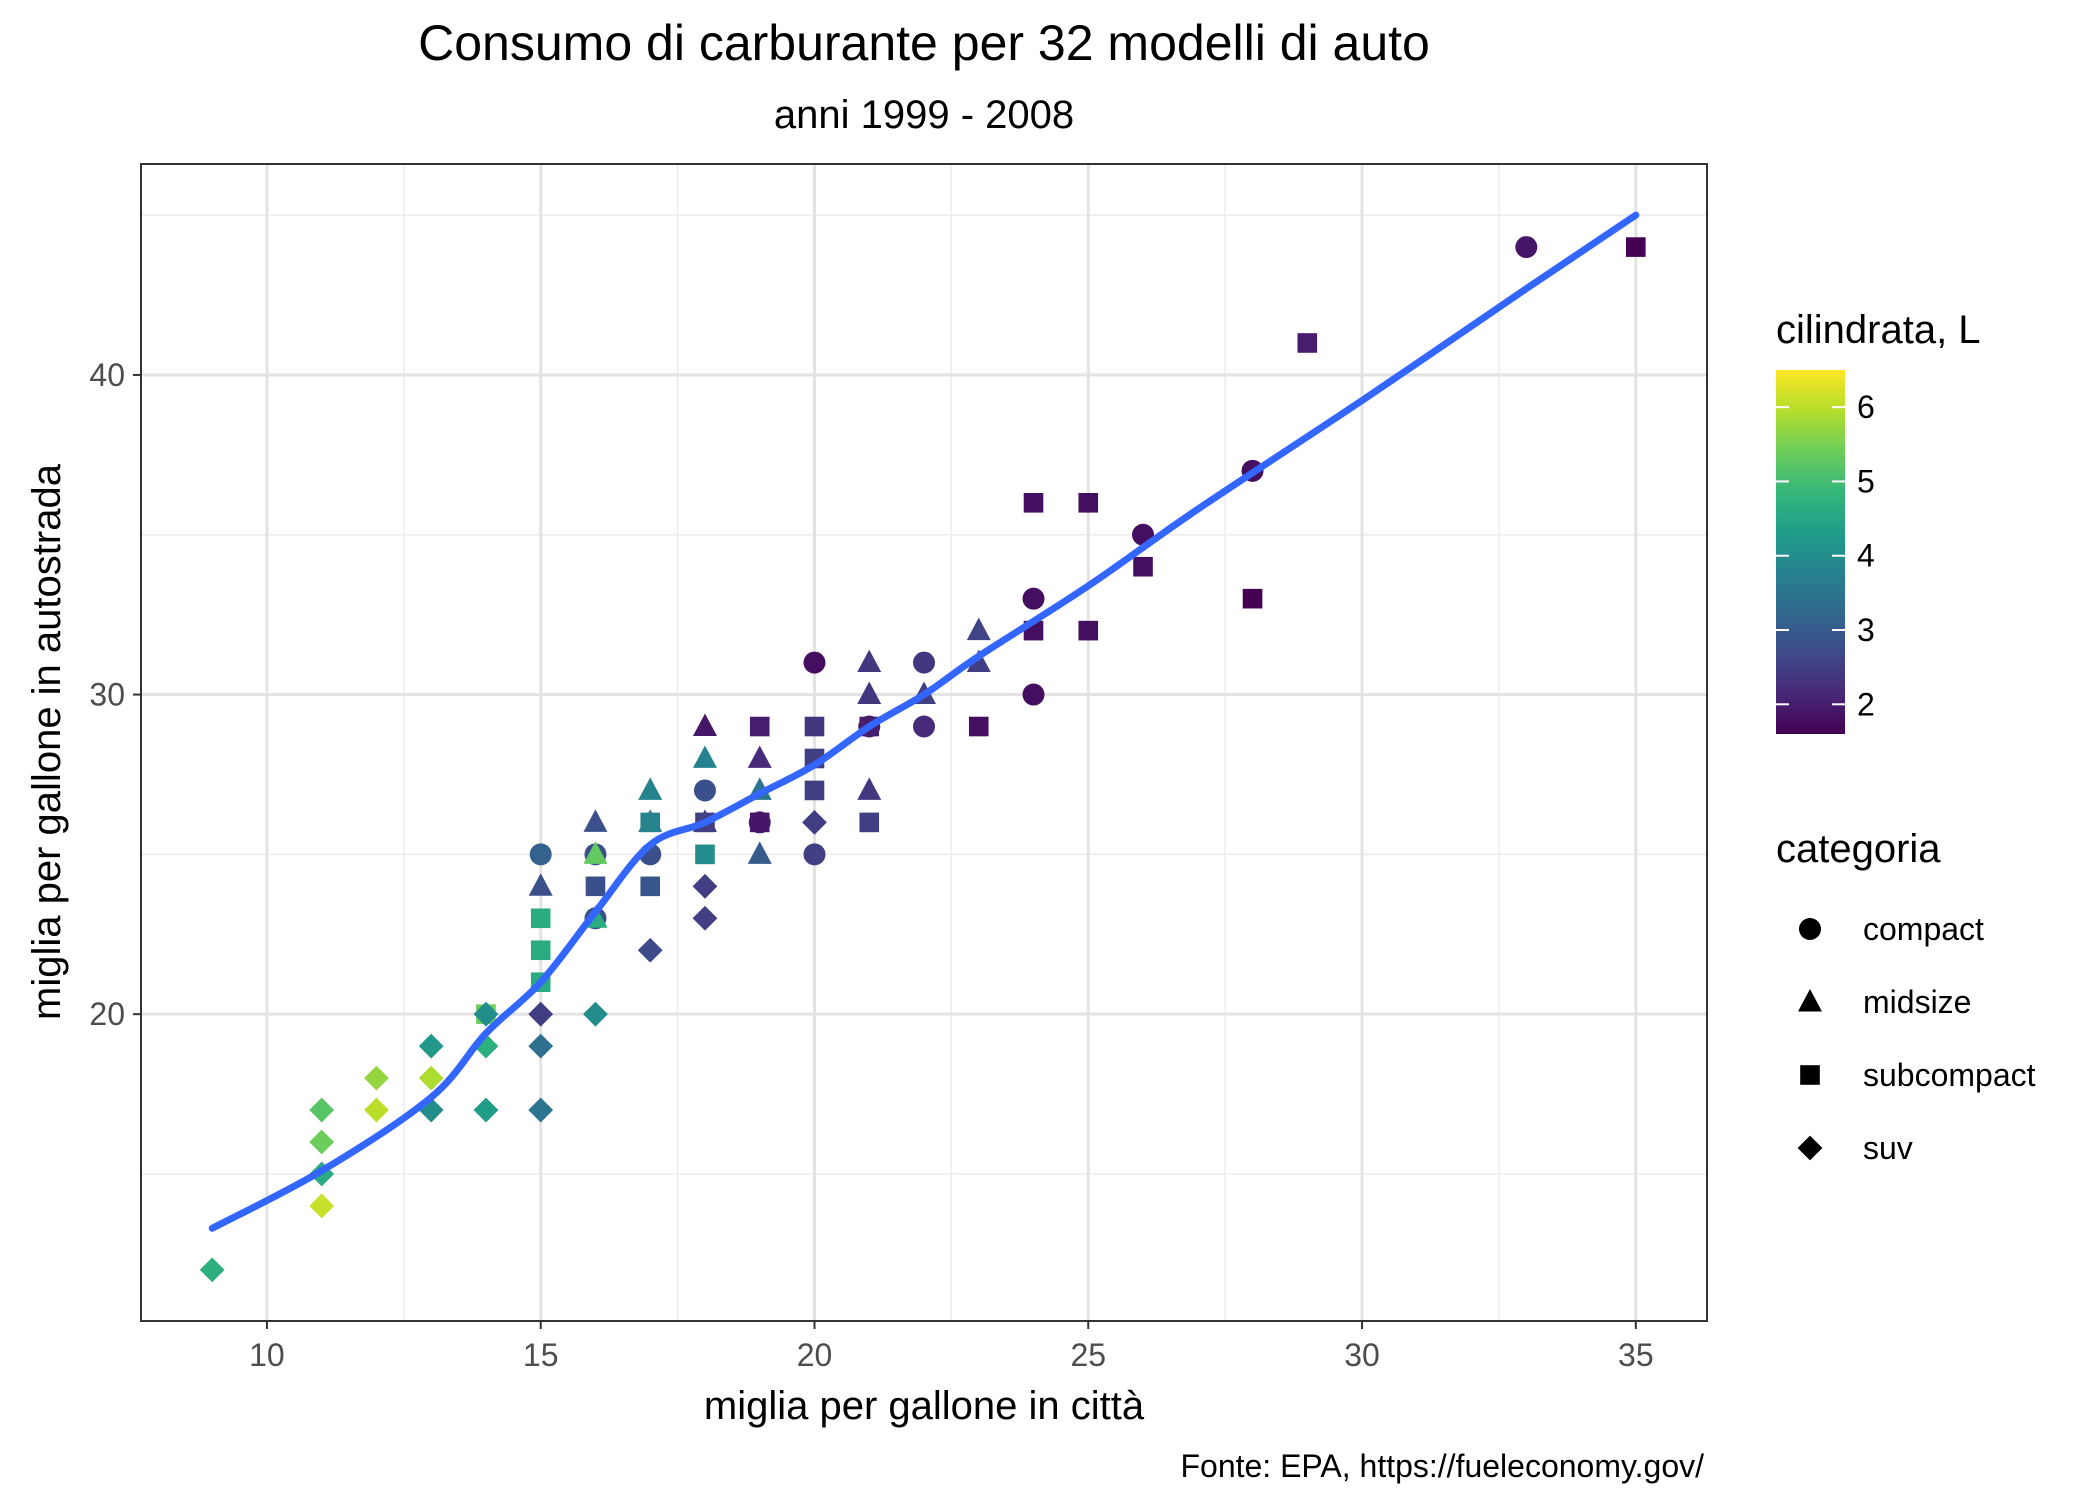 This screenshot has width=2100, height=1500. What do you see at coordinates (107, 1014) in the screenshot?
I see `y-tick-label: 20` at bounding box center [107, 1014].